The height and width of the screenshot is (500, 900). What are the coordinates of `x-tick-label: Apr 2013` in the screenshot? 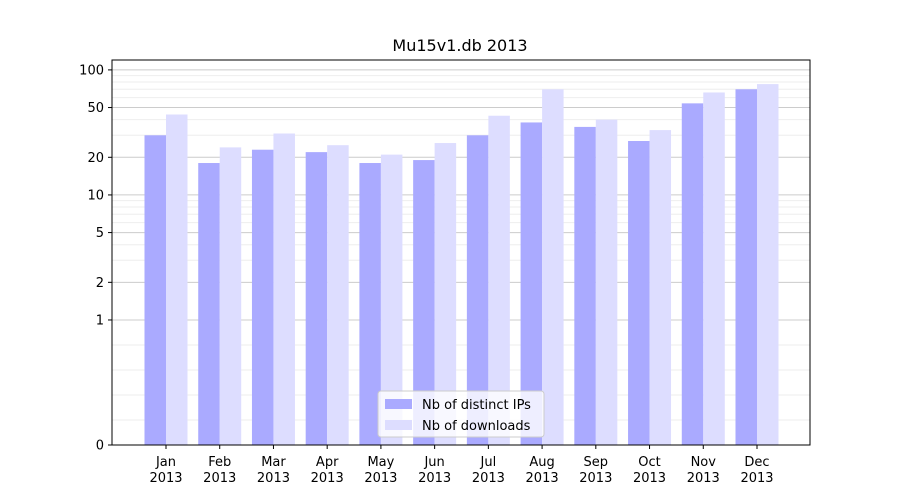 It's located at (327, 470).